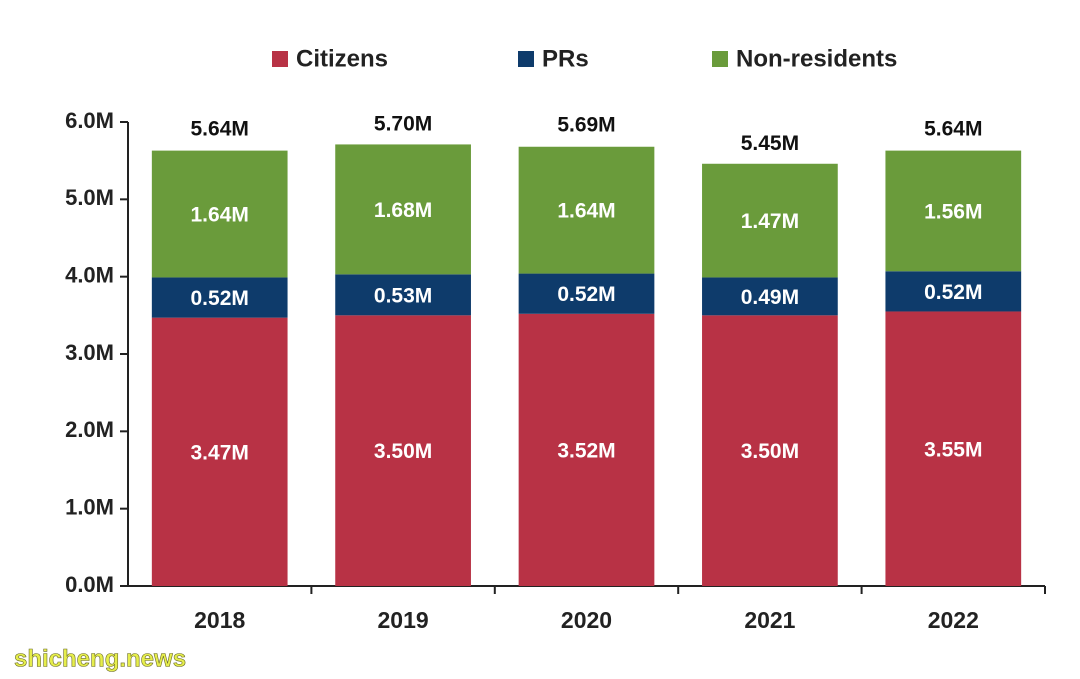 The width and height of the screenshot is (1080, 679). Describe the element at coordinates (770, 143) in the screenshot. I see `total-label: 5.45M` at that location.